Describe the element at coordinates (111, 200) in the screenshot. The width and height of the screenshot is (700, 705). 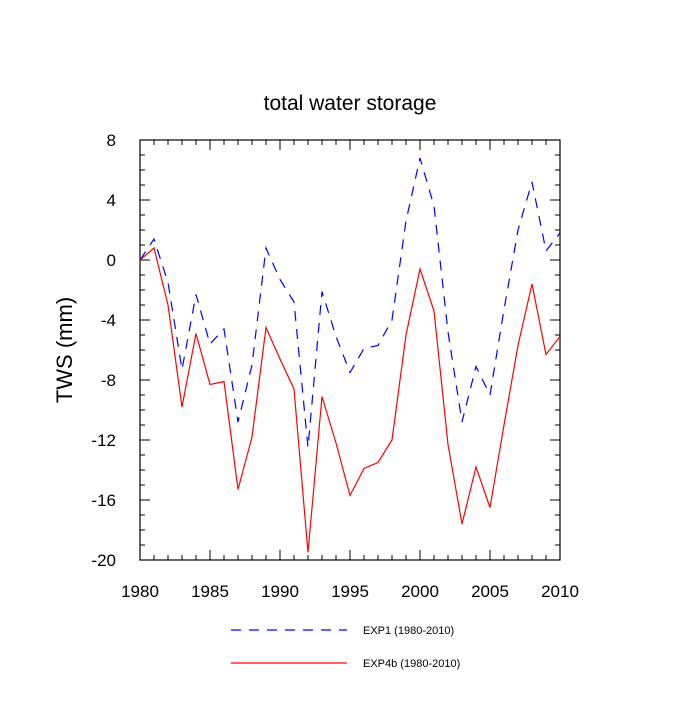
I see `y-tick-label: 4` at that location.